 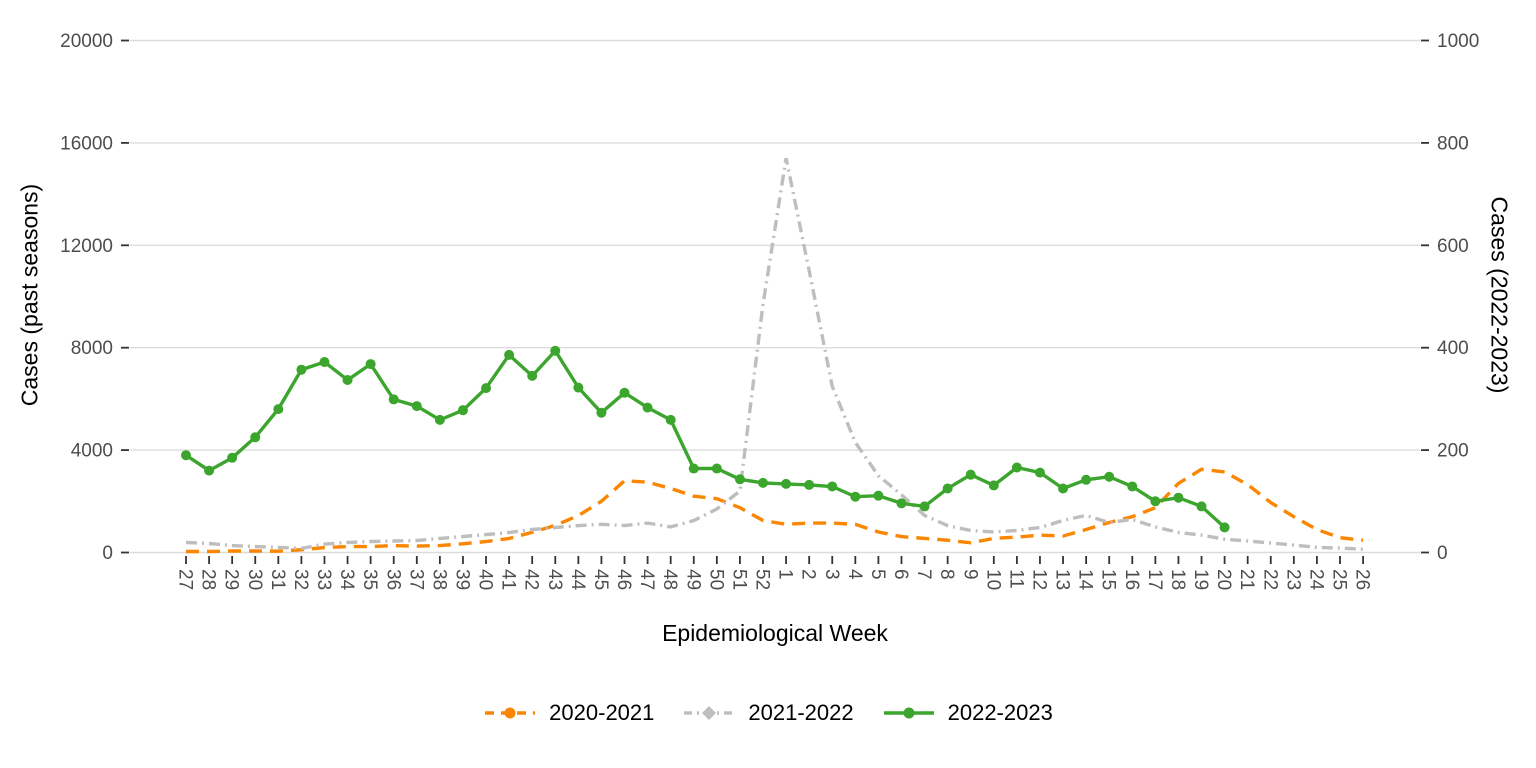 I want to click on x-axis-tick-label: 6, so click(x=900, y=574).